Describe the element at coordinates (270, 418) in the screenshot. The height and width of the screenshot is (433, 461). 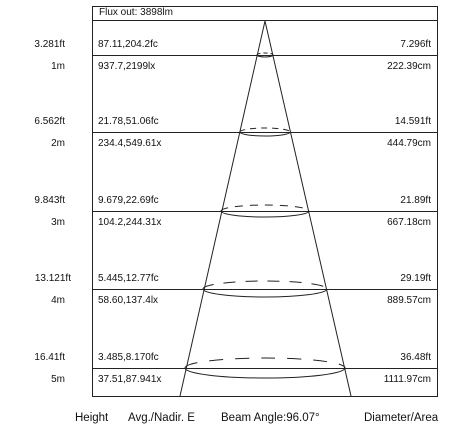
I see `footer-beam-angle-label: Beam Angle:96.07°` at that location.